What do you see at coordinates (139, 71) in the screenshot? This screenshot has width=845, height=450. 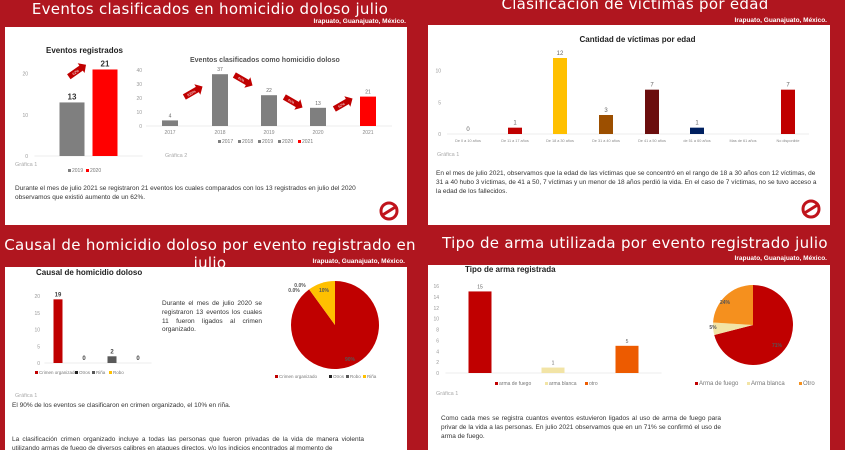 I see `y-tick-label: 40` at bounding box center [139, 71].